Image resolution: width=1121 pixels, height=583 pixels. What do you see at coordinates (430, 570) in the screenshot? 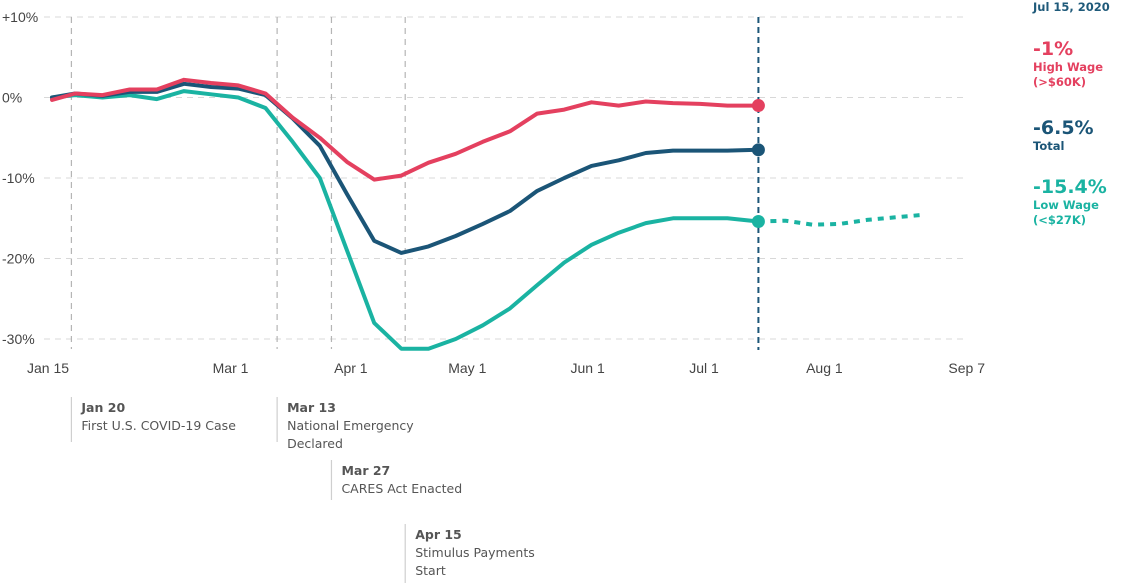
I see `event-description: Start` at bounding box center [430, 570].